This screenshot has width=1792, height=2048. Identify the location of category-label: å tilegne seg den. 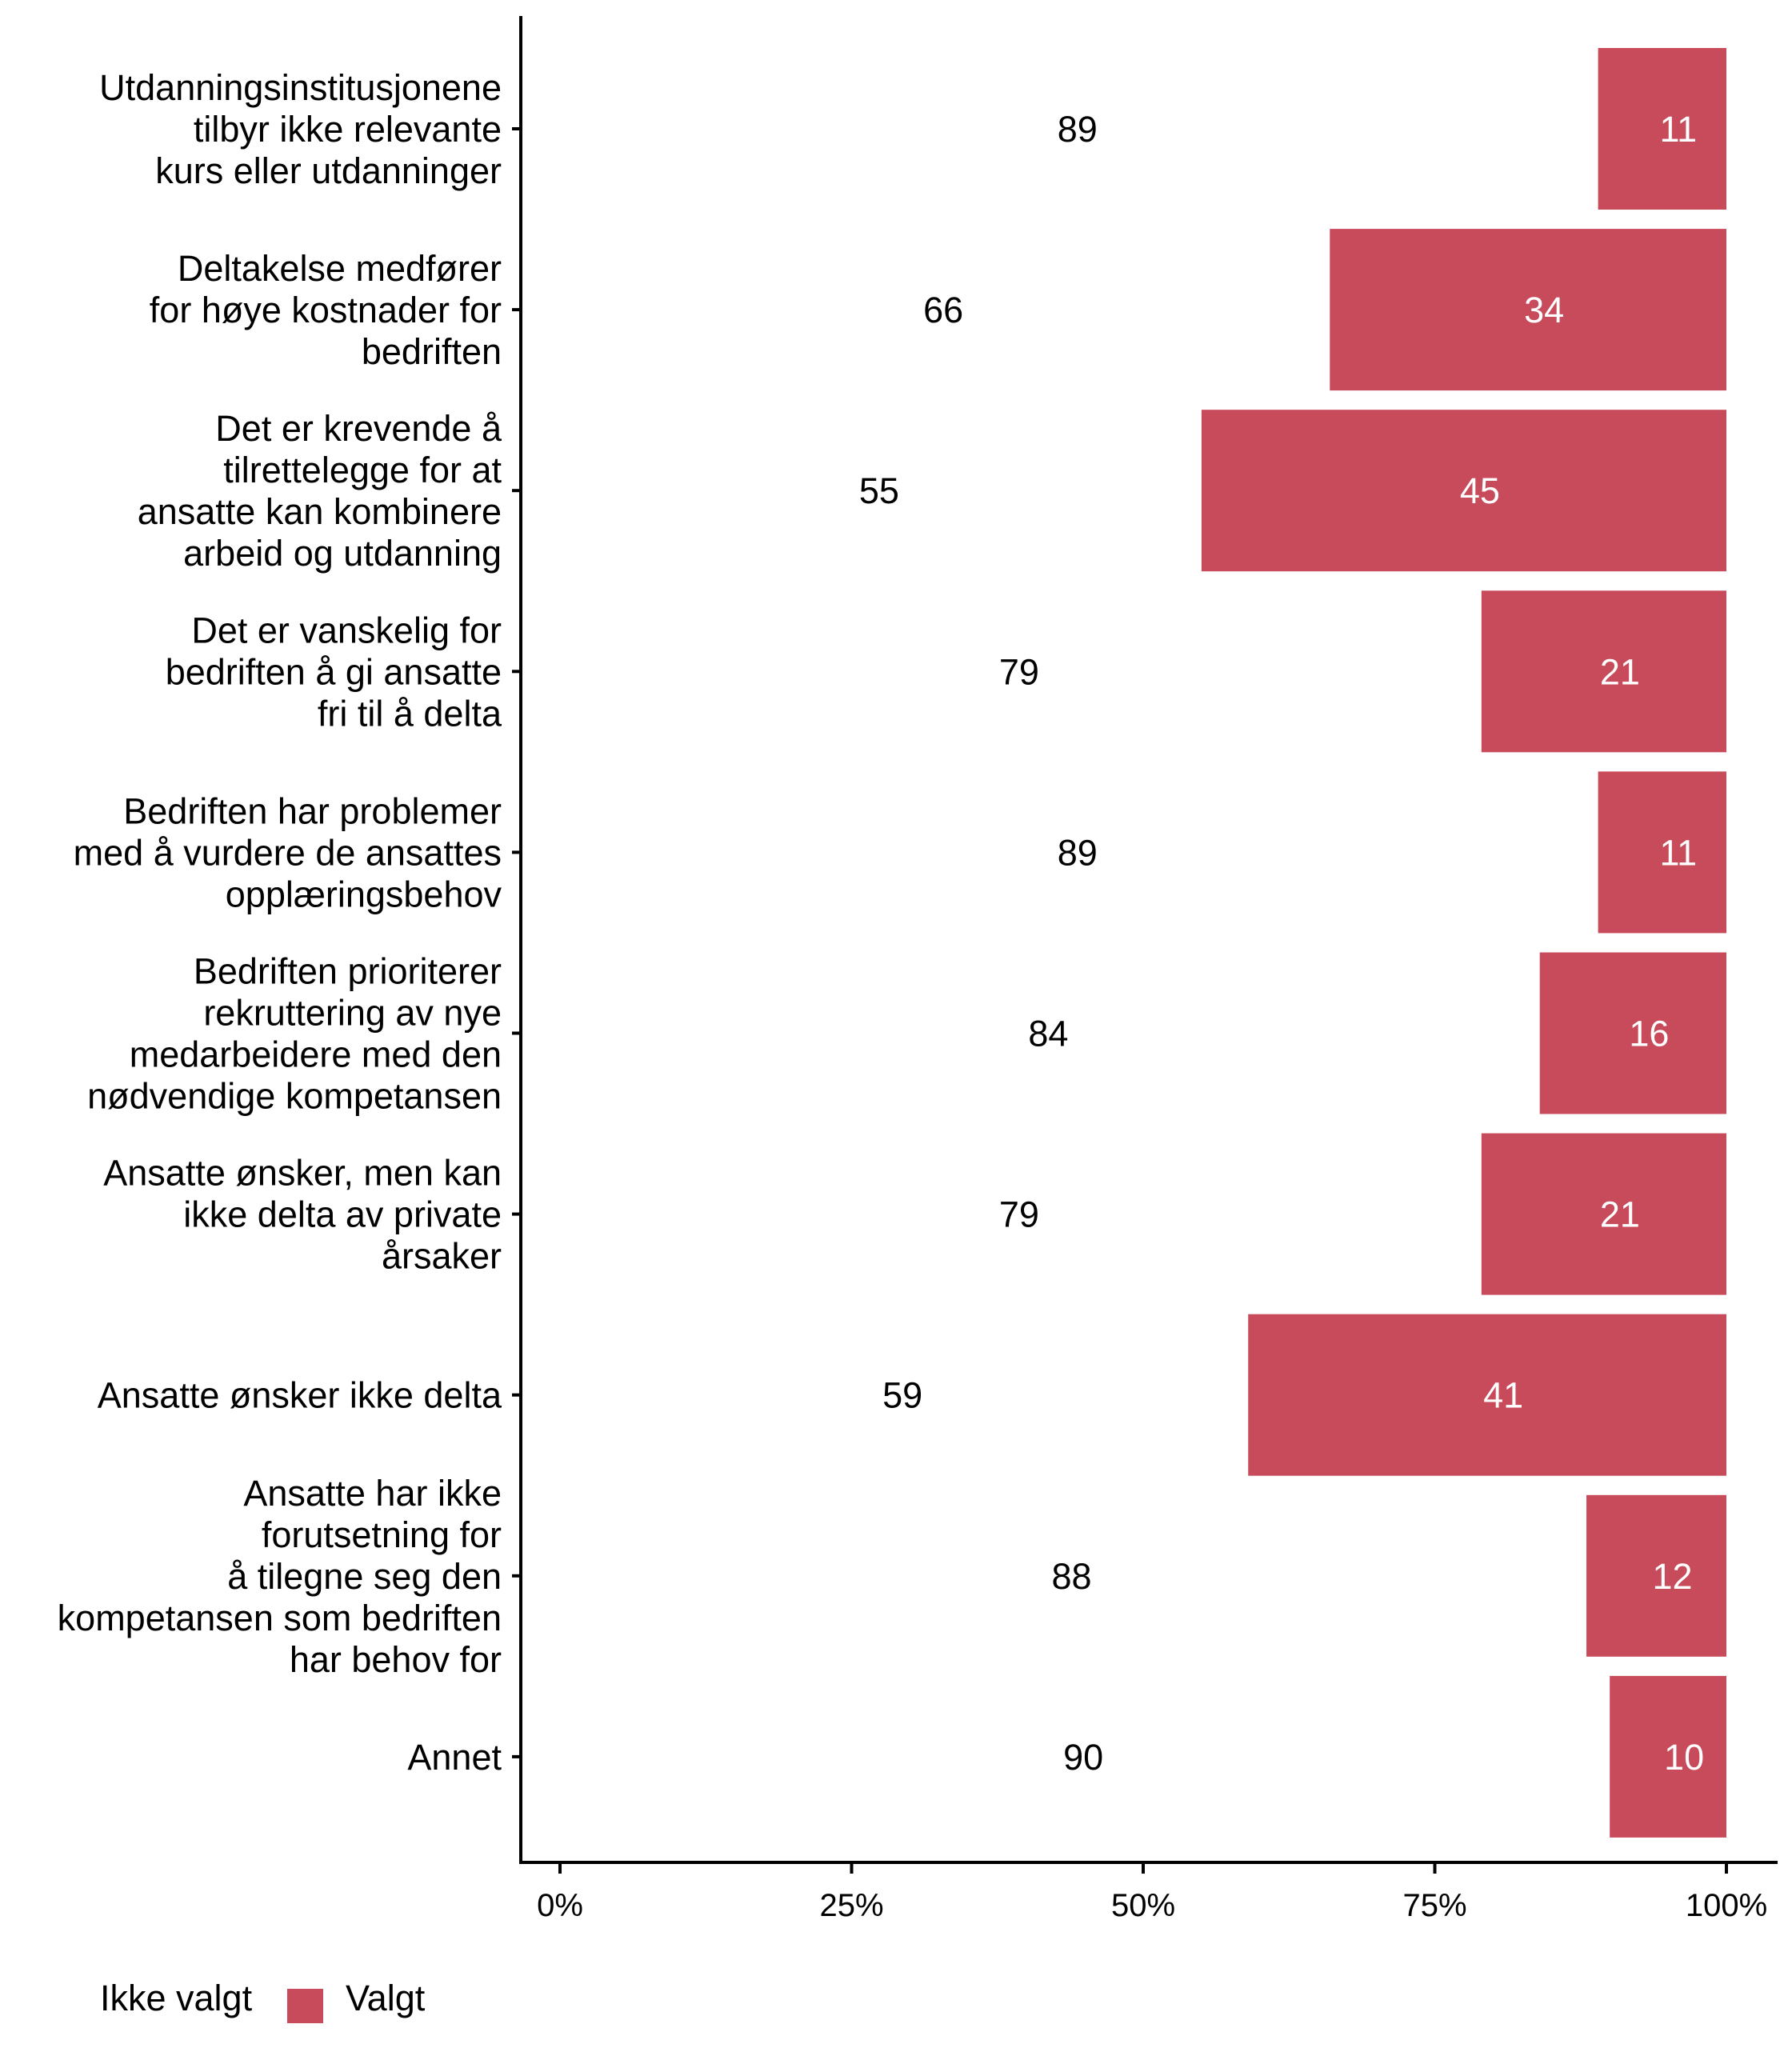
(364, 1576).